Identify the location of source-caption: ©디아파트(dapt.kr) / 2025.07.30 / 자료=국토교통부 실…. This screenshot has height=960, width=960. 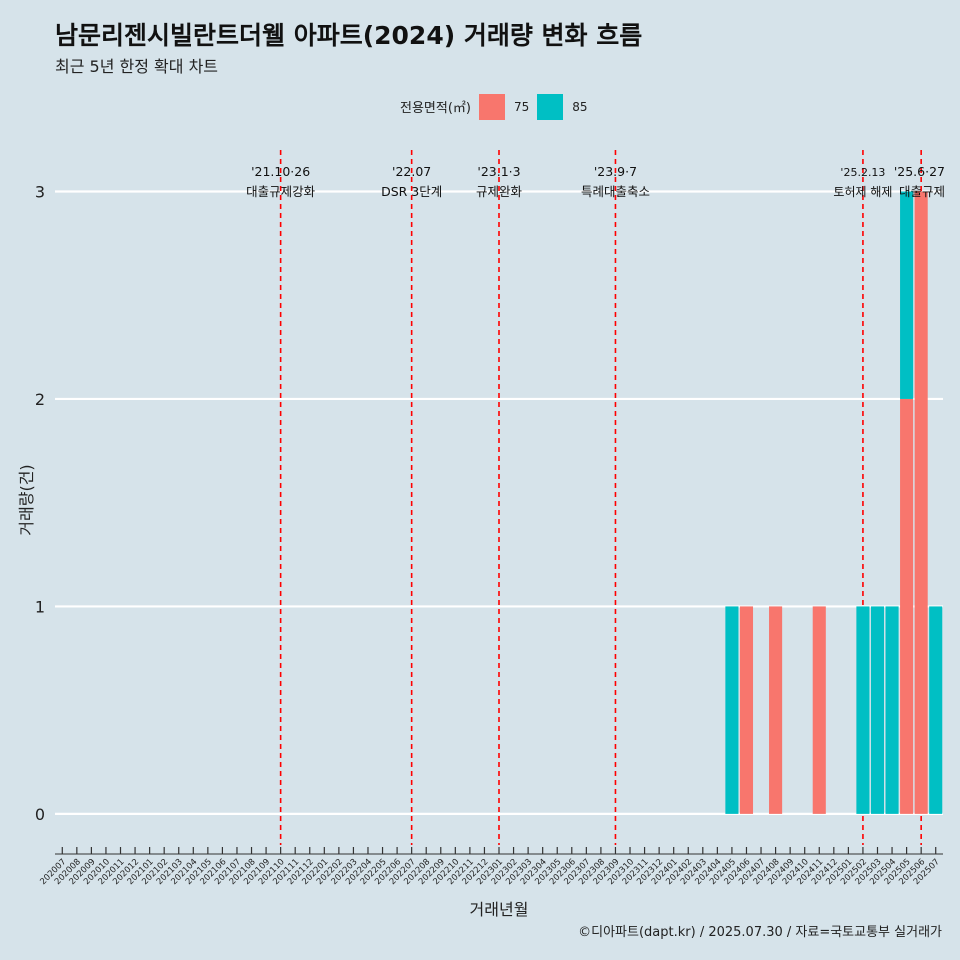
(760, 932).